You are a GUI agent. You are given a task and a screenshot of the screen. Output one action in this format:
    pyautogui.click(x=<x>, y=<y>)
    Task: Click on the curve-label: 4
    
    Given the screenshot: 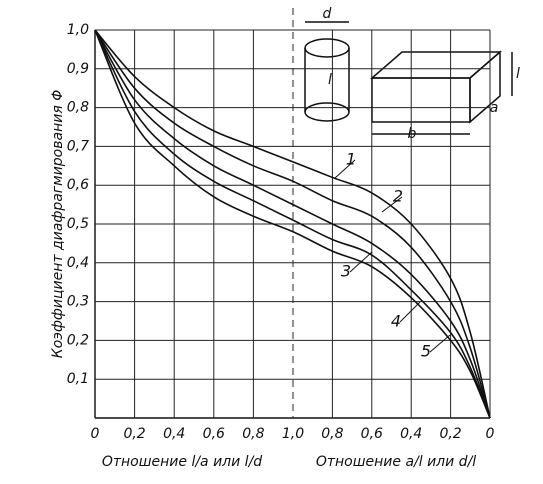 What is the action you would take?
    pyautogui.click(x=396, y=321)
    